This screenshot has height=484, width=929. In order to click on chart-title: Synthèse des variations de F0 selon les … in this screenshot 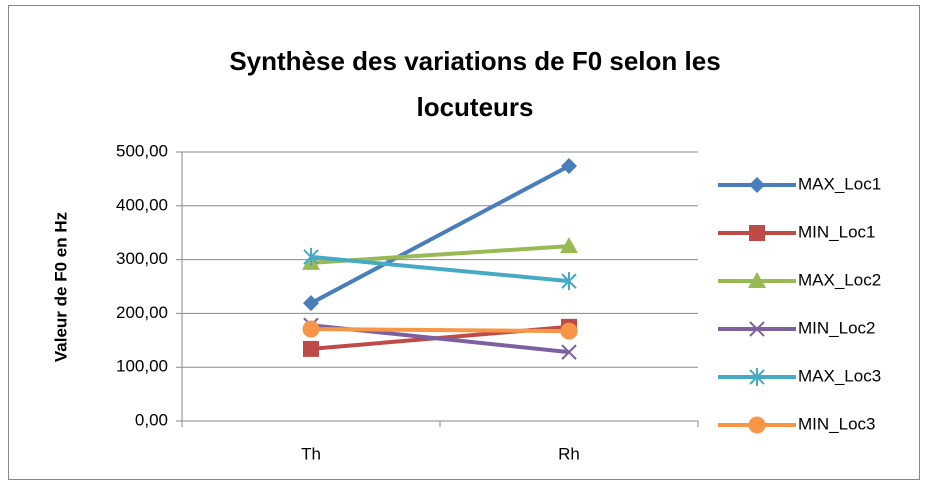, I will do `click(475, 84)`.